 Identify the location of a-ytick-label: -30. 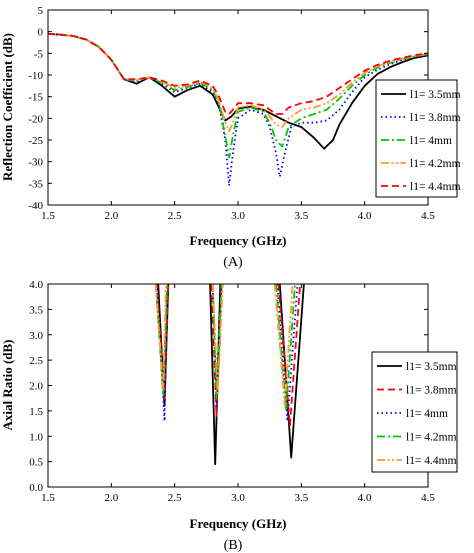
(35, 163).